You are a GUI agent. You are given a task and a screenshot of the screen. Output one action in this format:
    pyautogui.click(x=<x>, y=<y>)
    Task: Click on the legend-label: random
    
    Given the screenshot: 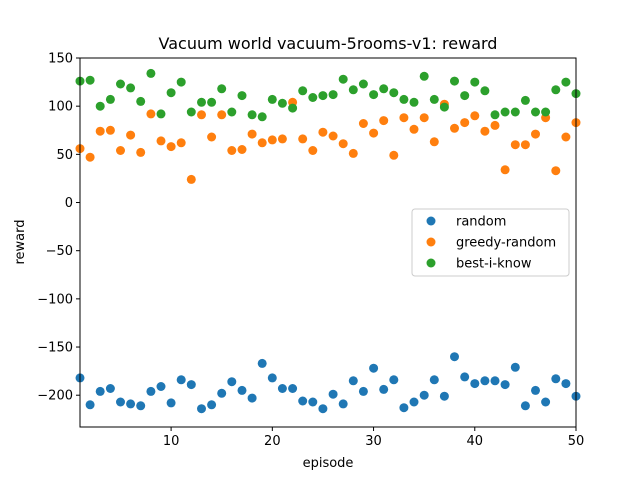 What is the action you would take?
    pyautogui.click(x=481, y=222)
    